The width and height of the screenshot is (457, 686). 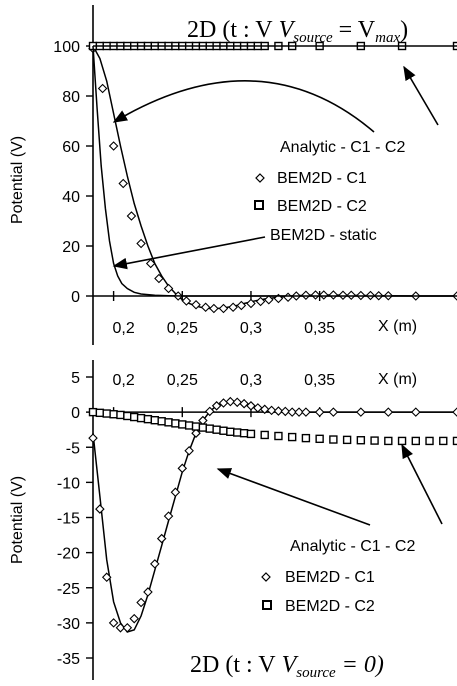 I want to click on bottom-y-tick-label: -25, so click(x=68, y=589).